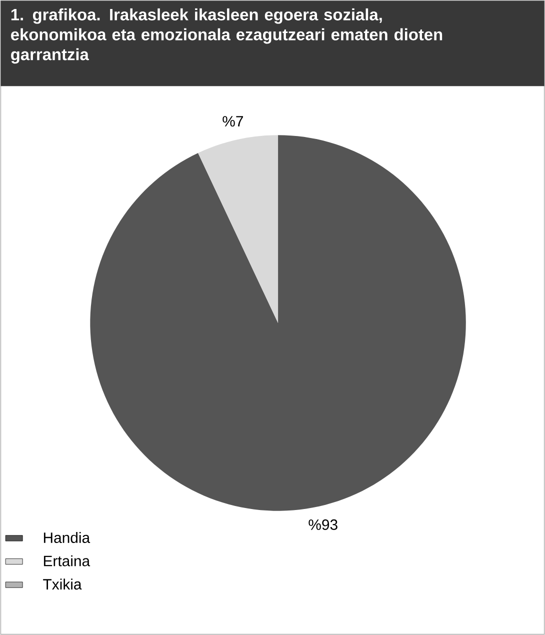 This screenshot has width=545, height=635. What do you see at coordinates (232, 121) in the screenshot?
I see `data-label: %7` at bounding box center [232, 121].